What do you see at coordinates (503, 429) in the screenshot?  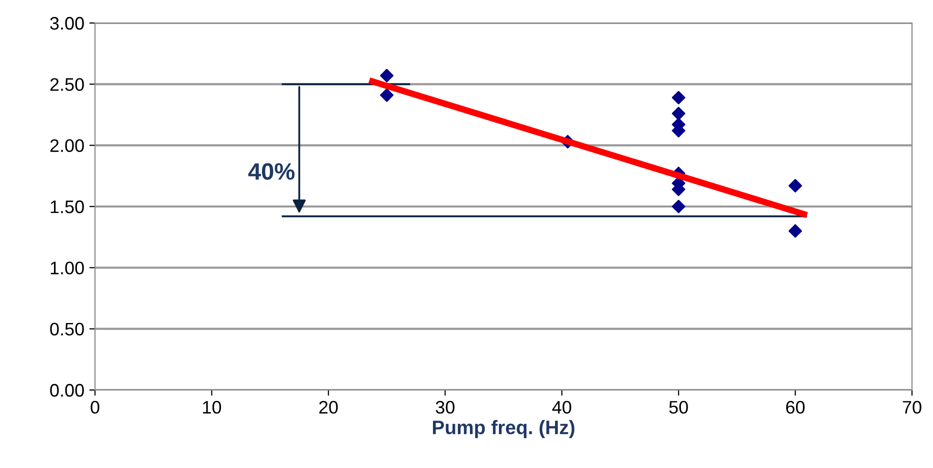 I see `x-axis-title: Pump freq. (Hz)` at bounding box center [503, 429].